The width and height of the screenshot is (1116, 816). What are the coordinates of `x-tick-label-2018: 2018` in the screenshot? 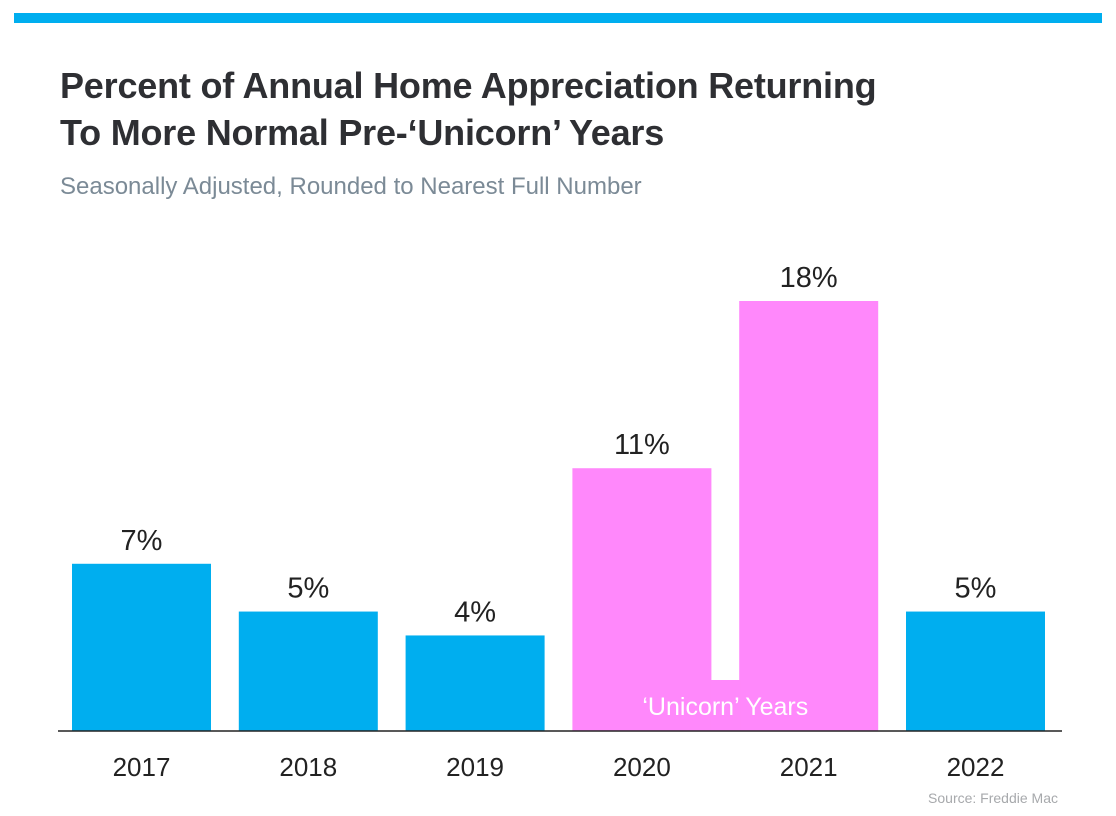 It's located at (308, 767).